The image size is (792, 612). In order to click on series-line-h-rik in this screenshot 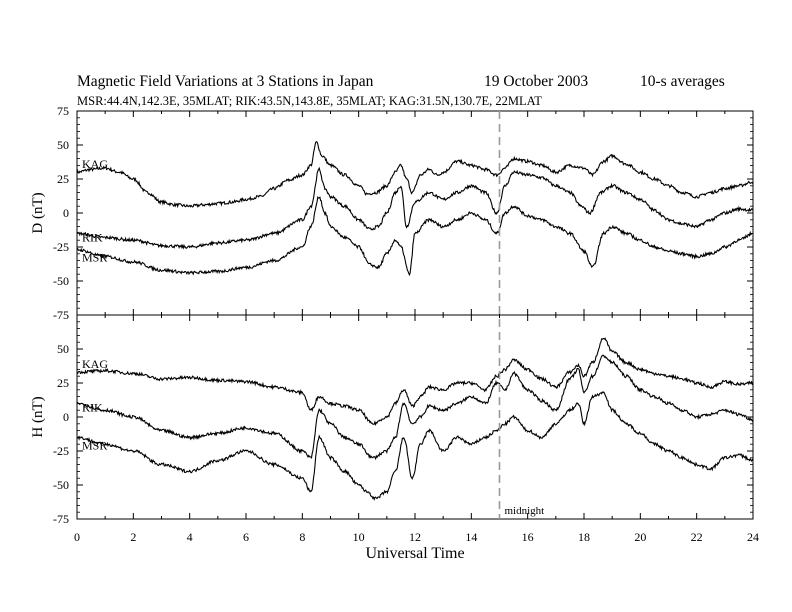, I will do `click(415, 407)`.